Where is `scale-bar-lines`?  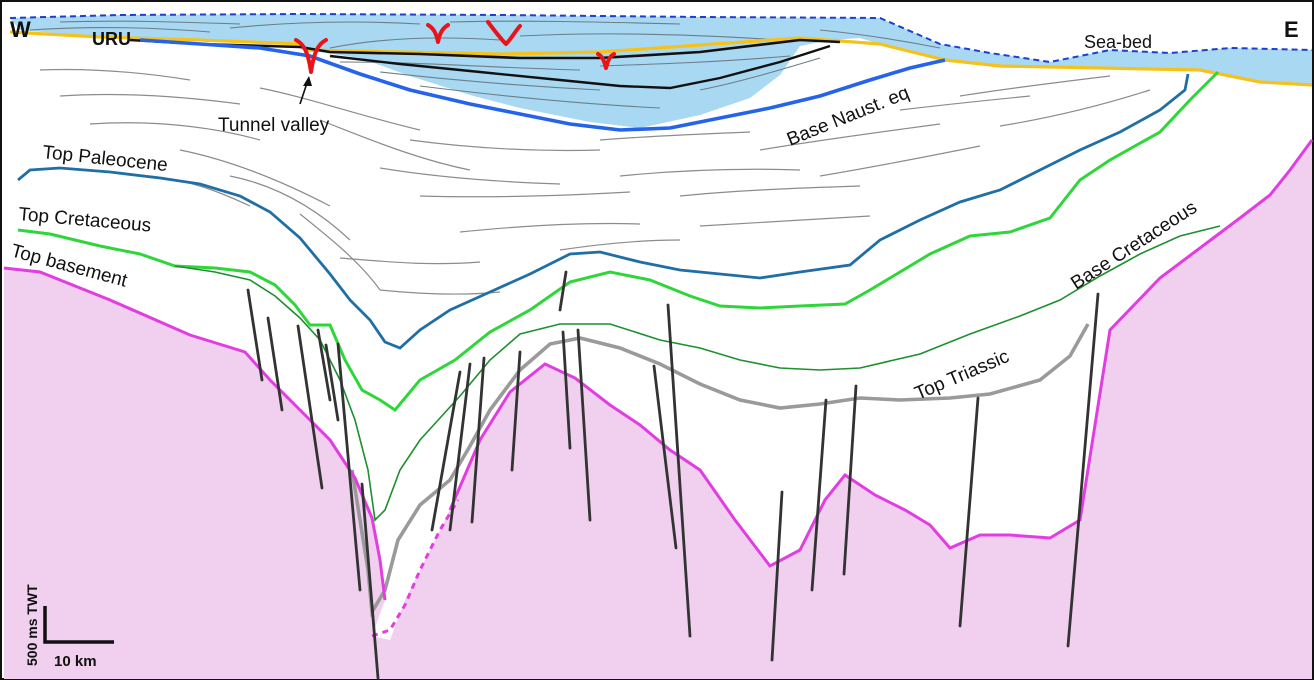
scale-bar-lines is located at coordinates (78, 625).